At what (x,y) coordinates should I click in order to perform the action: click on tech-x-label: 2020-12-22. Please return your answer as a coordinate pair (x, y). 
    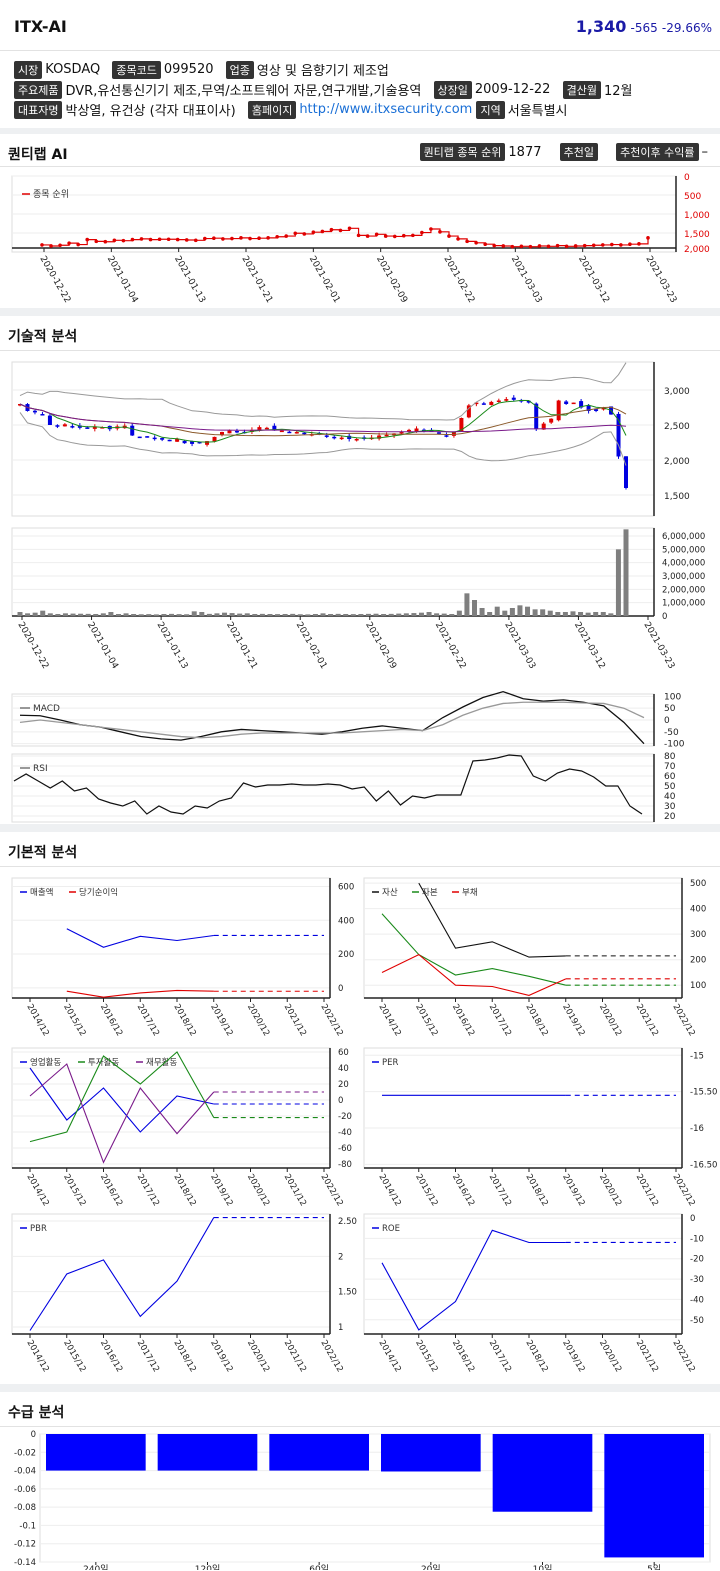
    Looking at the image, I should click on (32, 646).